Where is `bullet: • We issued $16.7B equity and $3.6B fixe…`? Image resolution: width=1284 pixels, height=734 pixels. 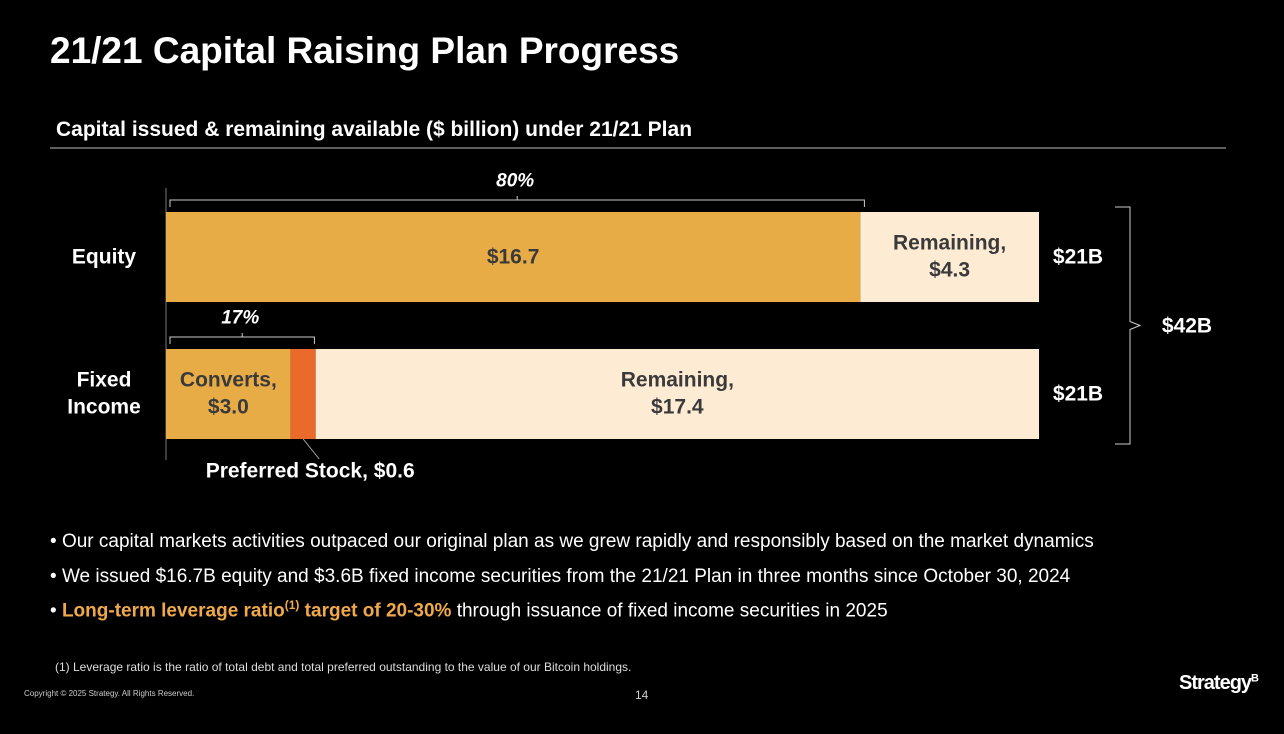 bullet: • We issued $16.7B equity and $3.6B fixe… is located at coordinates (560, 576).